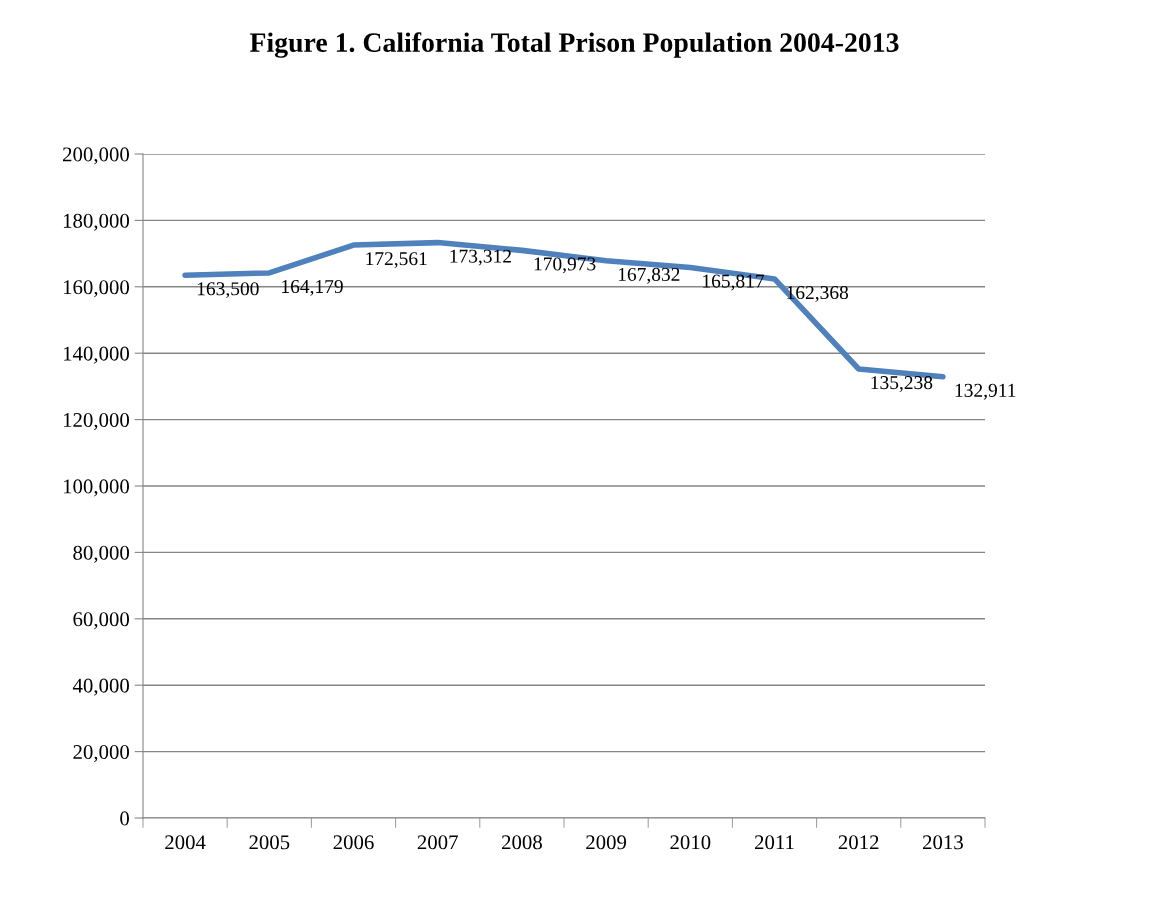 The width and height of the screenshot is (1149, 901). I want to click on x-tick-label: 2009, so click(606, 842).